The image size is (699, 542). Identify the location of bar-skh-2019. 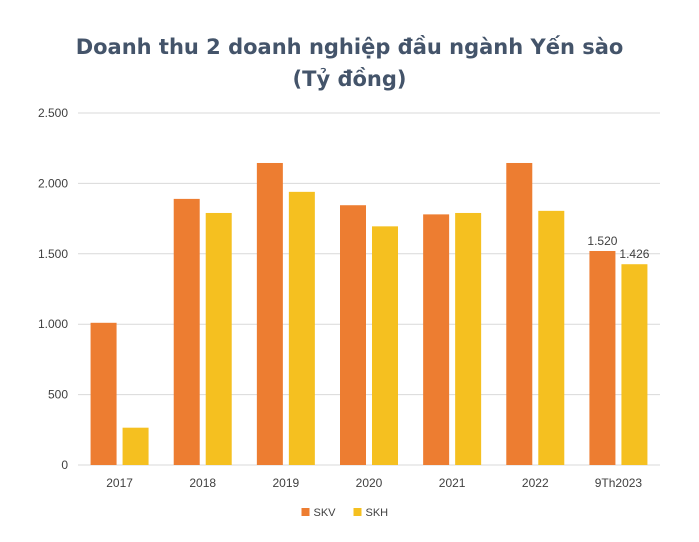
(301, 328).